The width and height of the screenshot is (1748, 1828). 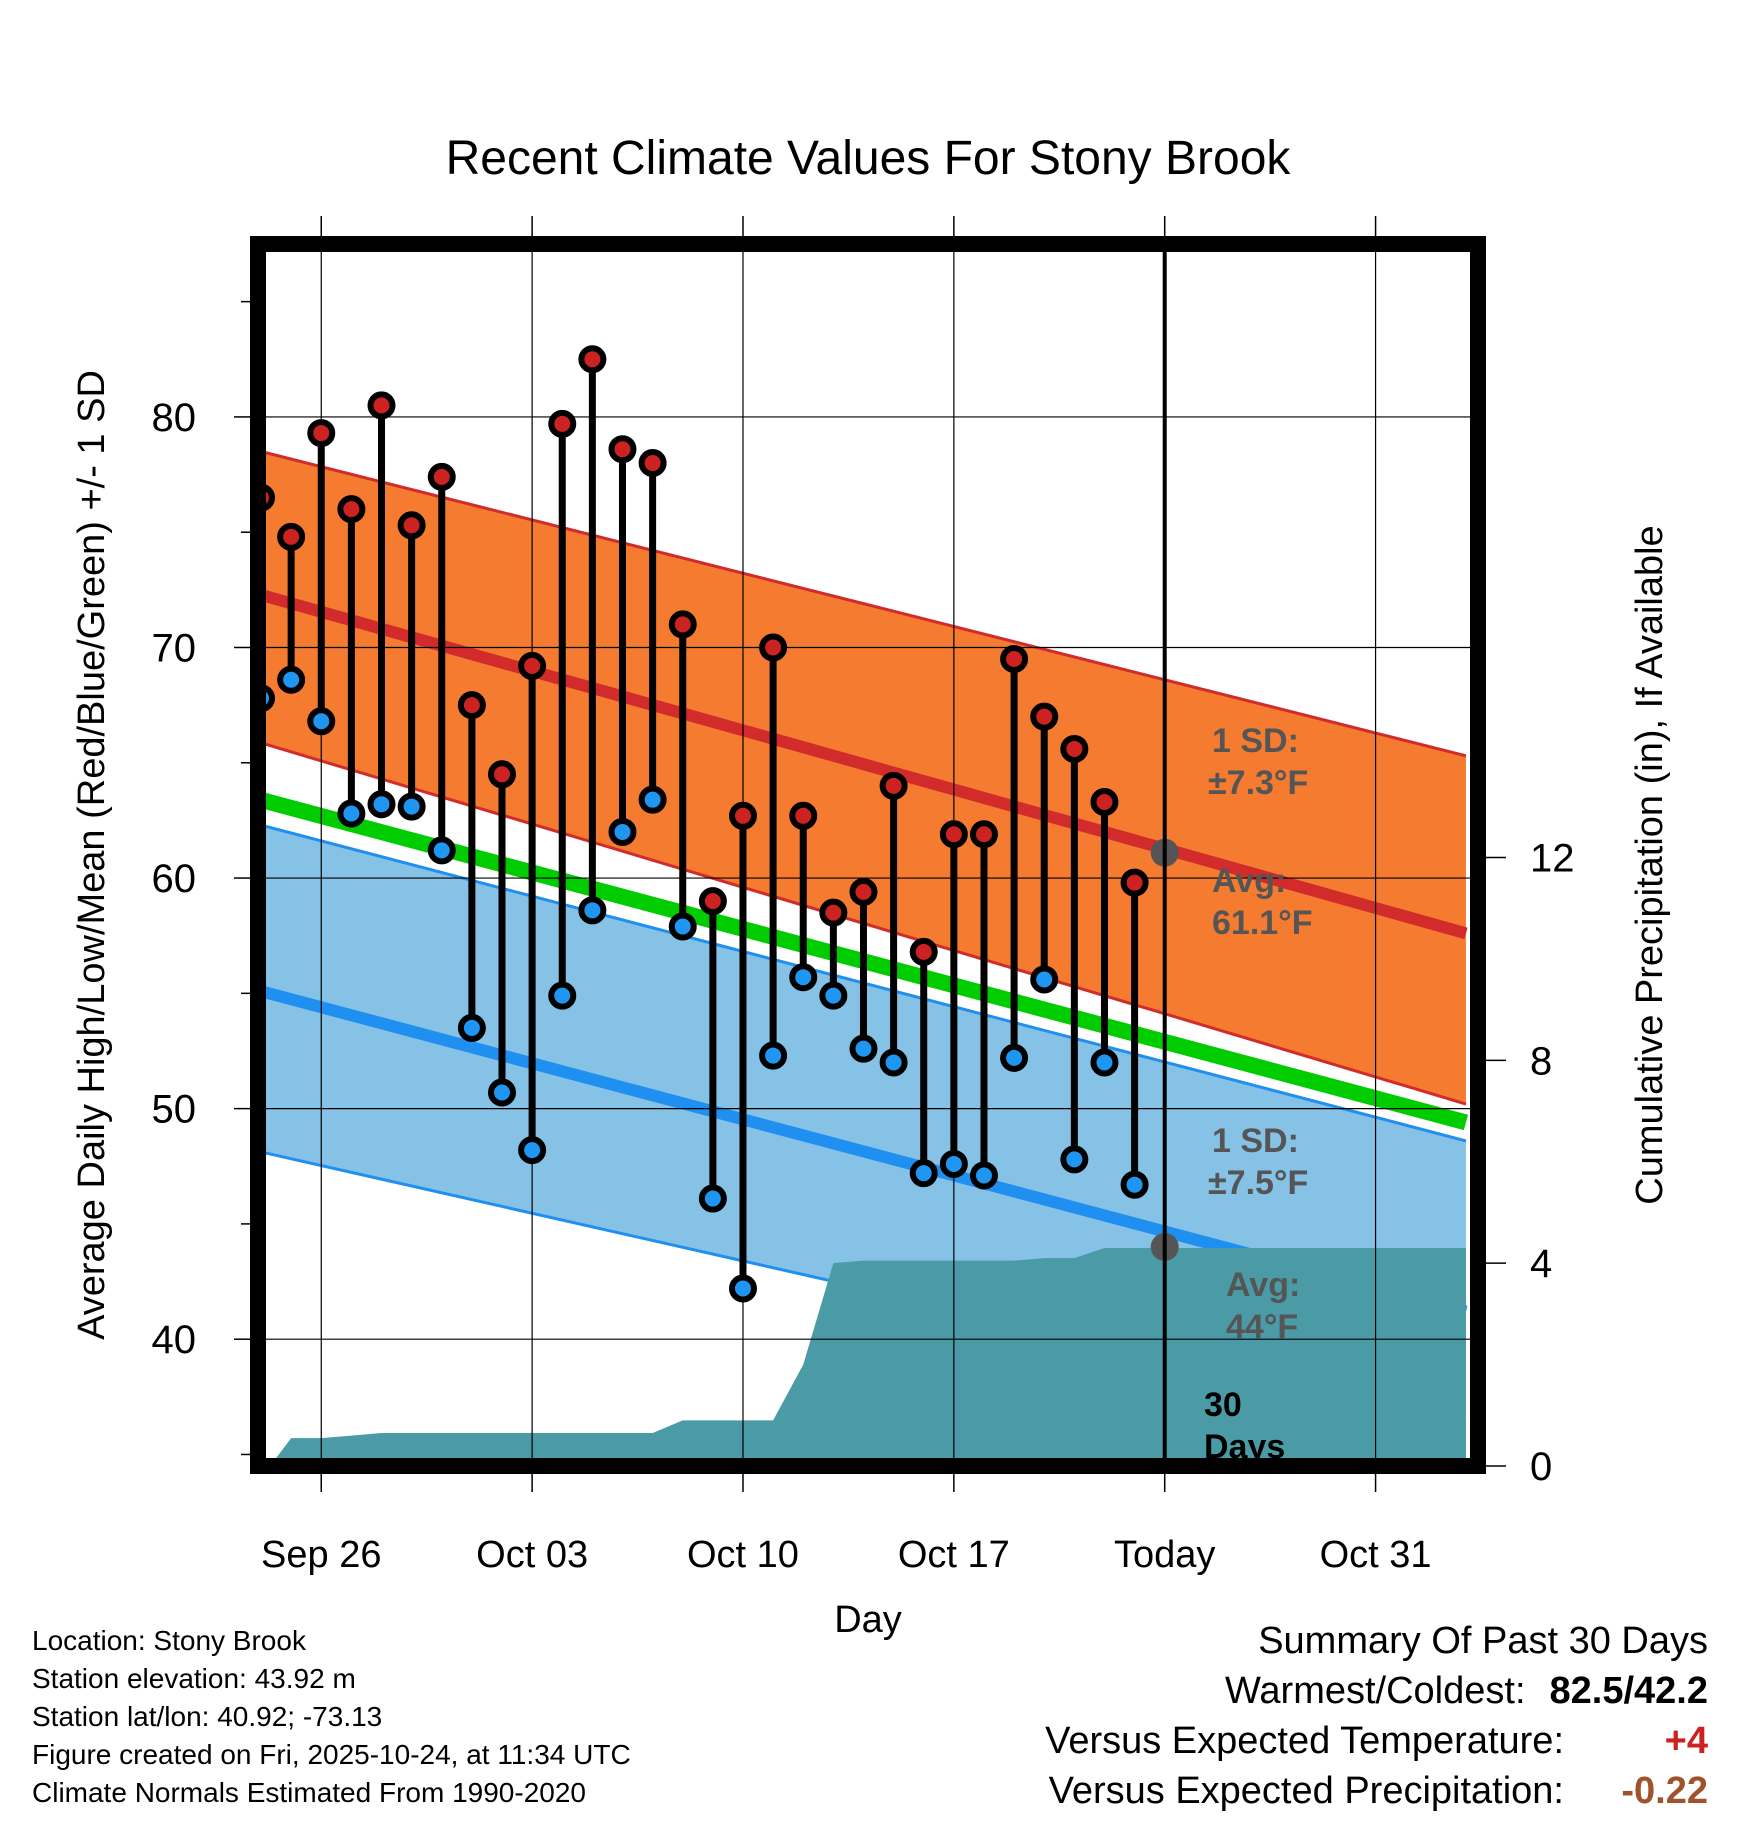 I want to click on precip-value: -0.22, so click(x=1664, y=1791).